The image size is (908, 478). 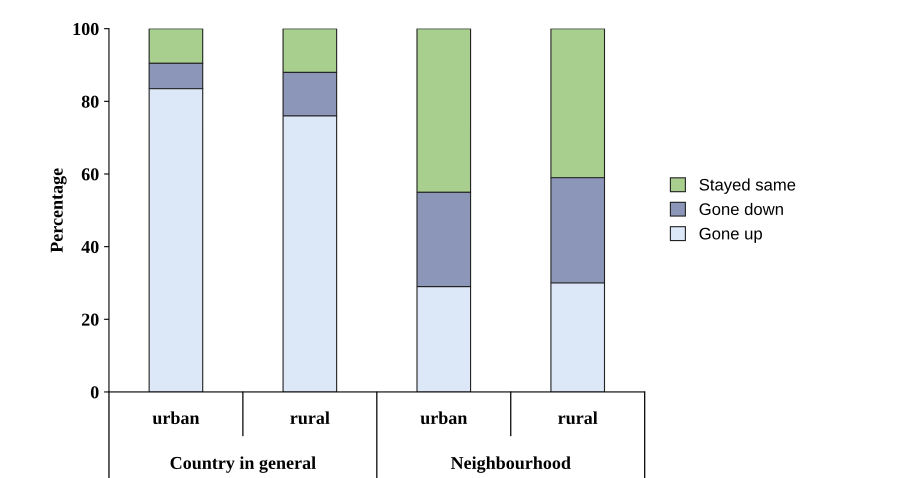 I want to click on legend-label: Gone down, so click(x=741, y=209).